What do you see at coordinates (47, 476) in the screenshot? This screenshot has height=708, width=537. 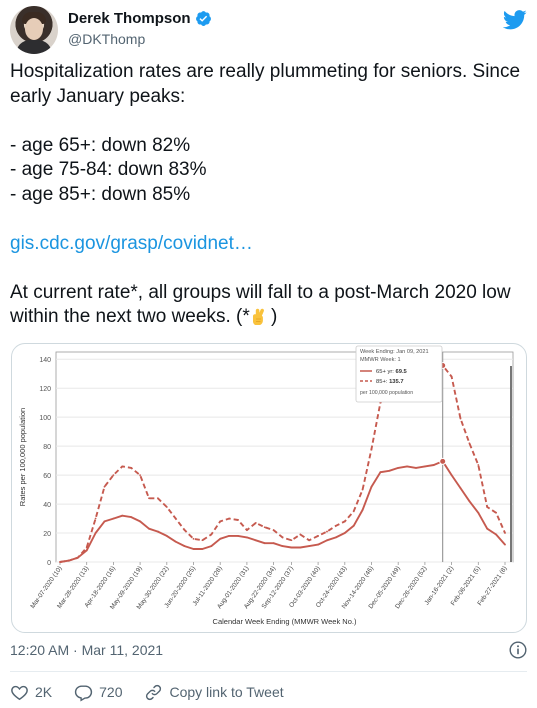 I see `y-tick-label: 60` at bounding box center [47, 476].